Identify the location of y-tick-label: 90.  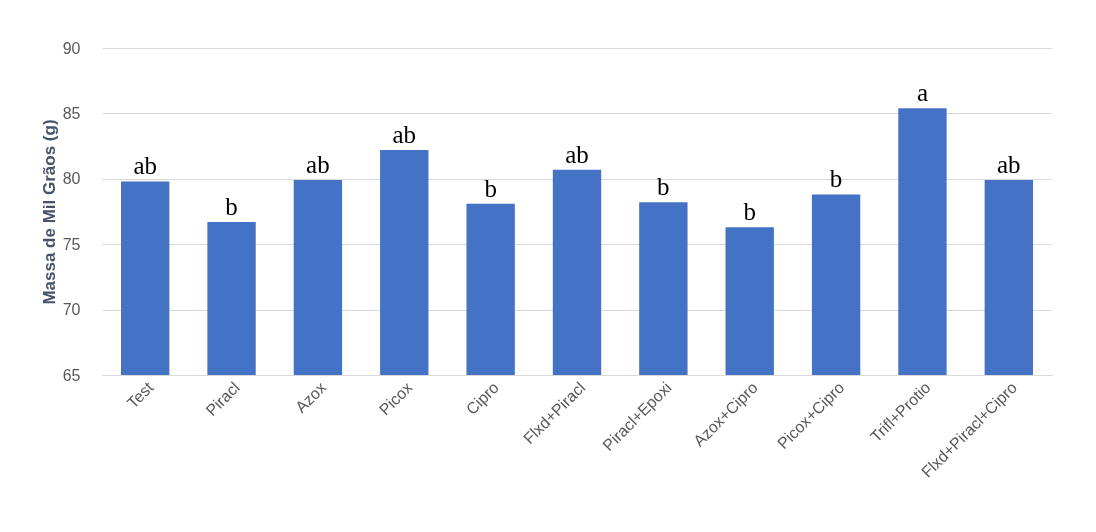
(71, 48).